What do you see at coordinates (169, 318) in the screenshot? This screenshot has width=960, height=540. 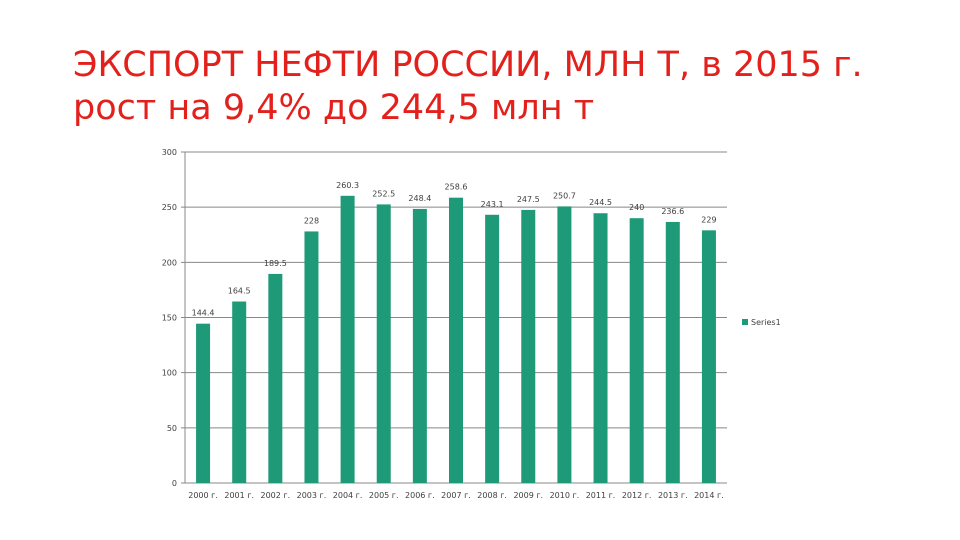 I see `y-tick-label: 150` at bounding box center [169, 318].